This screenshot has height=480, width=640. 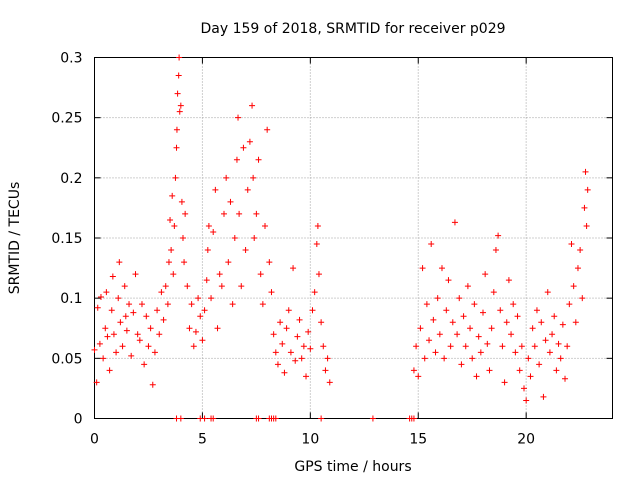 What do you see at coordinates (526, 440) in the screenshot?
I see `x-tick-label: 20` at bounding box center [526, 440].